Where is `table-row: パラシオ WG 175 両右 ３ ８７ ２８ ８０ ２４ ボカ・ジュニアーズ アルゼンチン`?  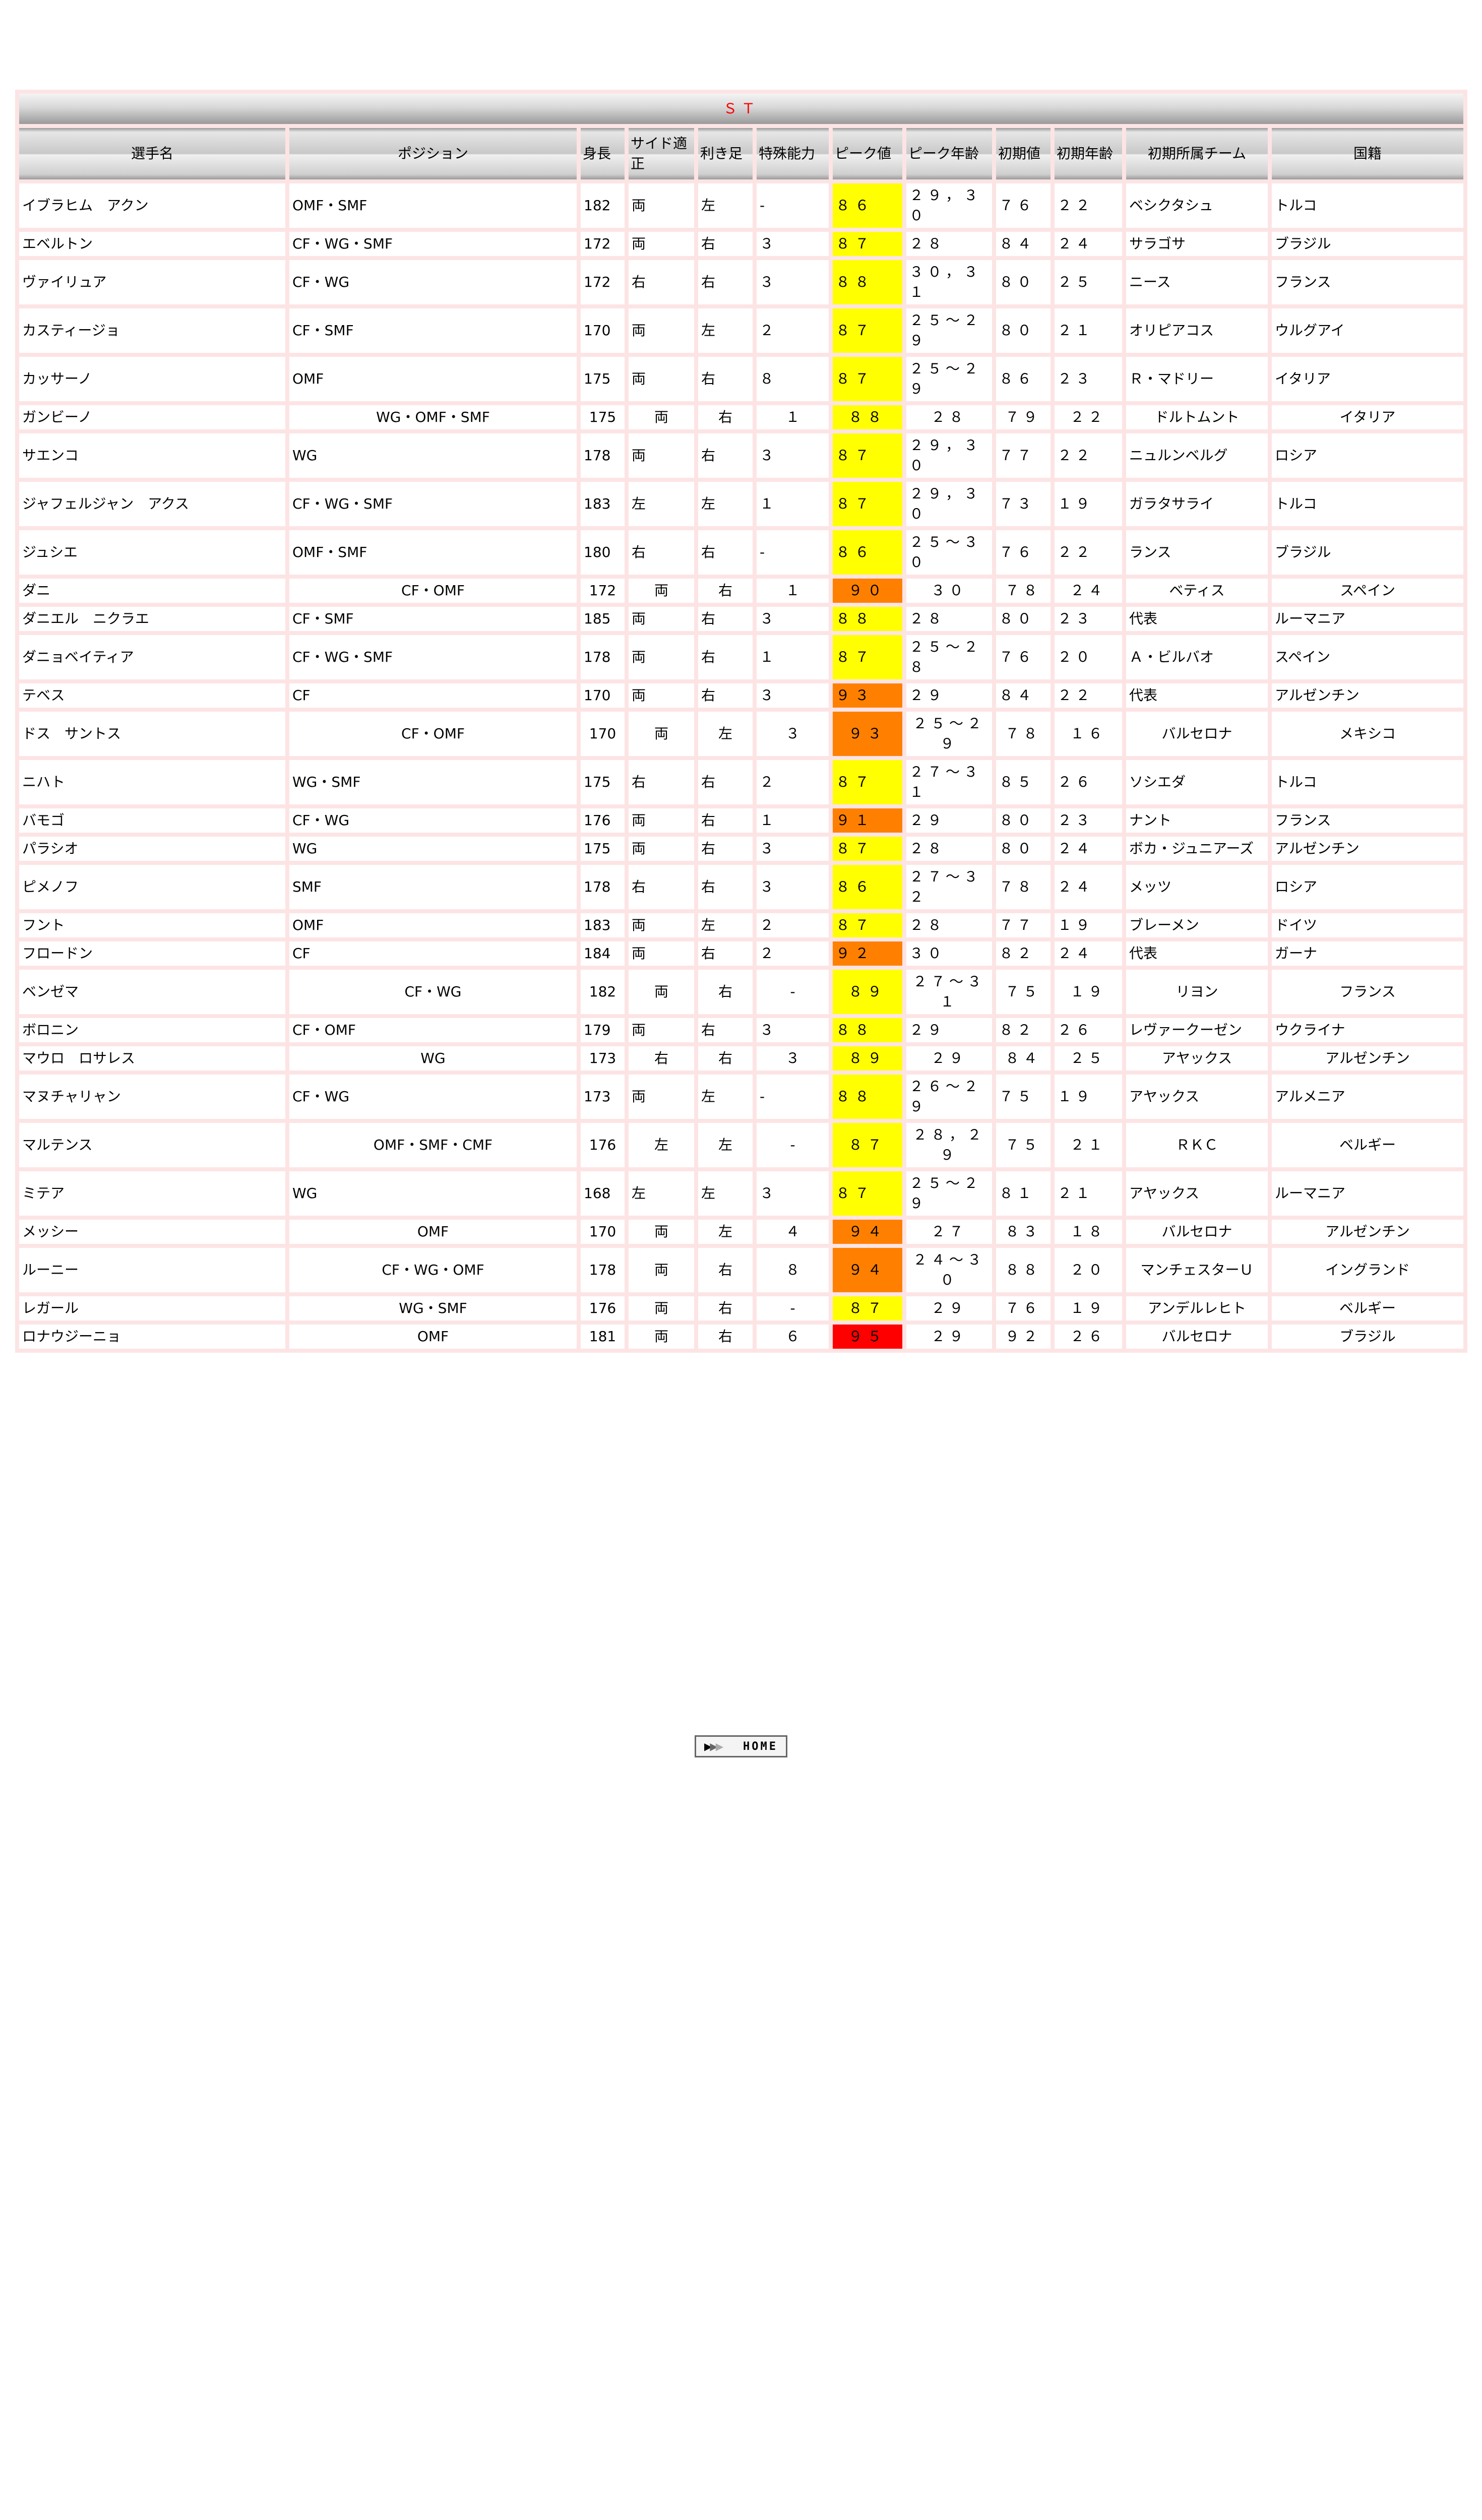
table-row: パラシオ WG 175 両右 ３ ８７ ２８ ８０ ２４ ボカ・ジュニアーズ アルゼンチン is located at coordinates (741, 849).